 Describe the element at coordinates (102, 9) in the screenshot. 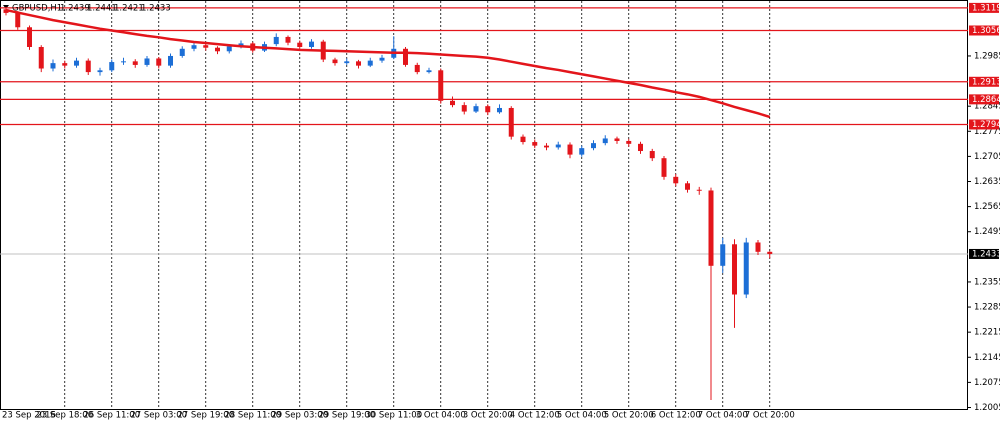

I see `header-high: 1.2441` at that location.